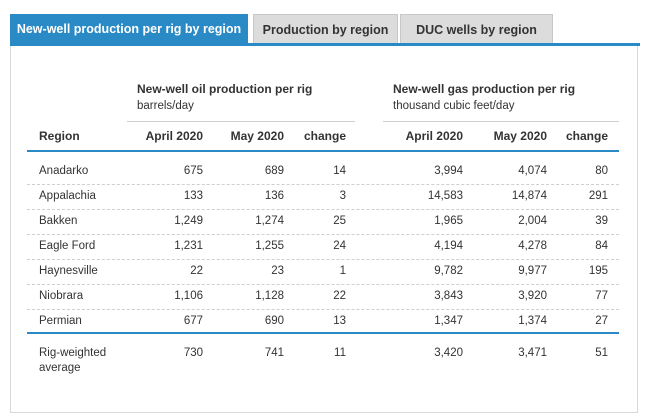 The width and height of the screenshot is (646, 420). I want to click on oil-group-title: New-well oil production per rig, so click(225, 89).